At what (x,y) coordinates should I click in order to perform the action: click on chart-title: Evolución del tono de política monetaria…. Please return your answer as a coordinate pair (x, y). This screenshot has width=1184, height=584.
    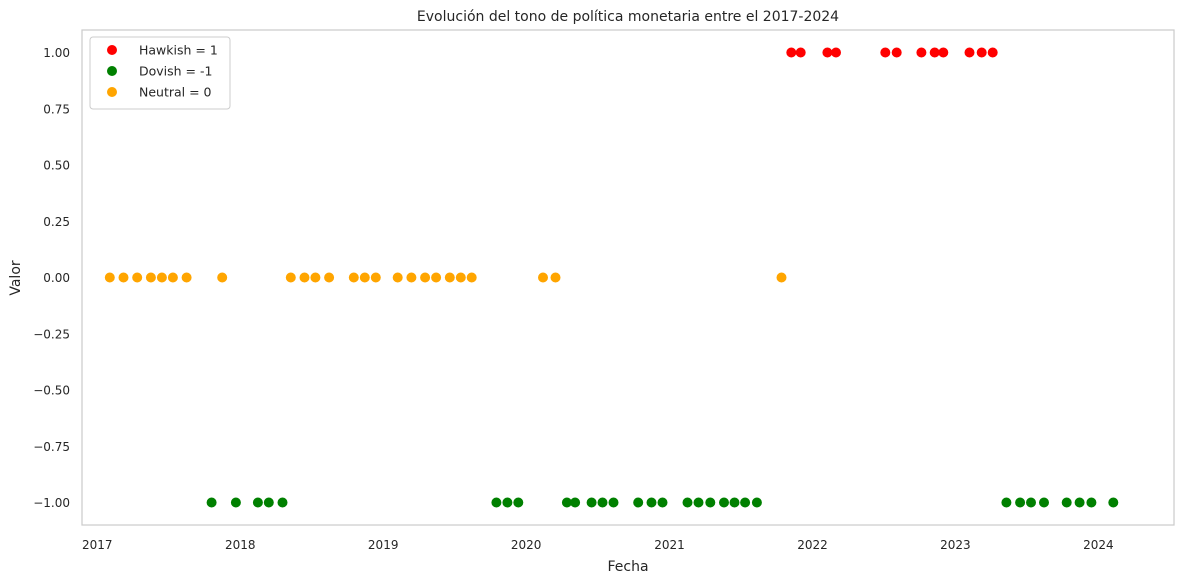
    Looking at the image, I should click on (628, 17).